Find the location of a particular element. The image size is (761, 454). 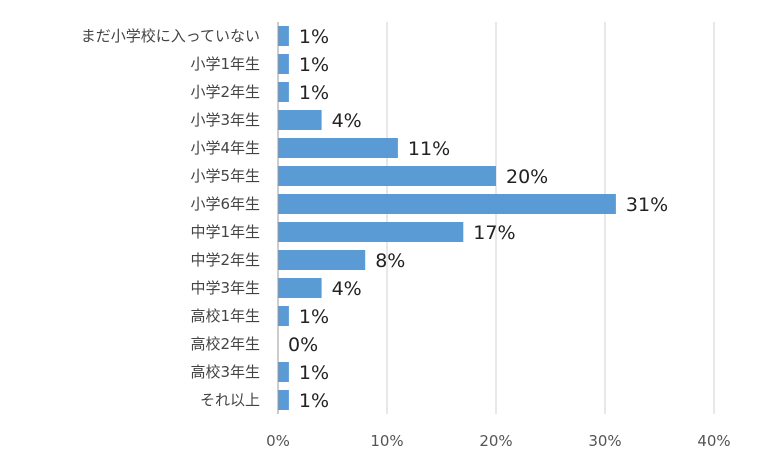

category-label: 小学5年生 is located at coordinates (225, 176).